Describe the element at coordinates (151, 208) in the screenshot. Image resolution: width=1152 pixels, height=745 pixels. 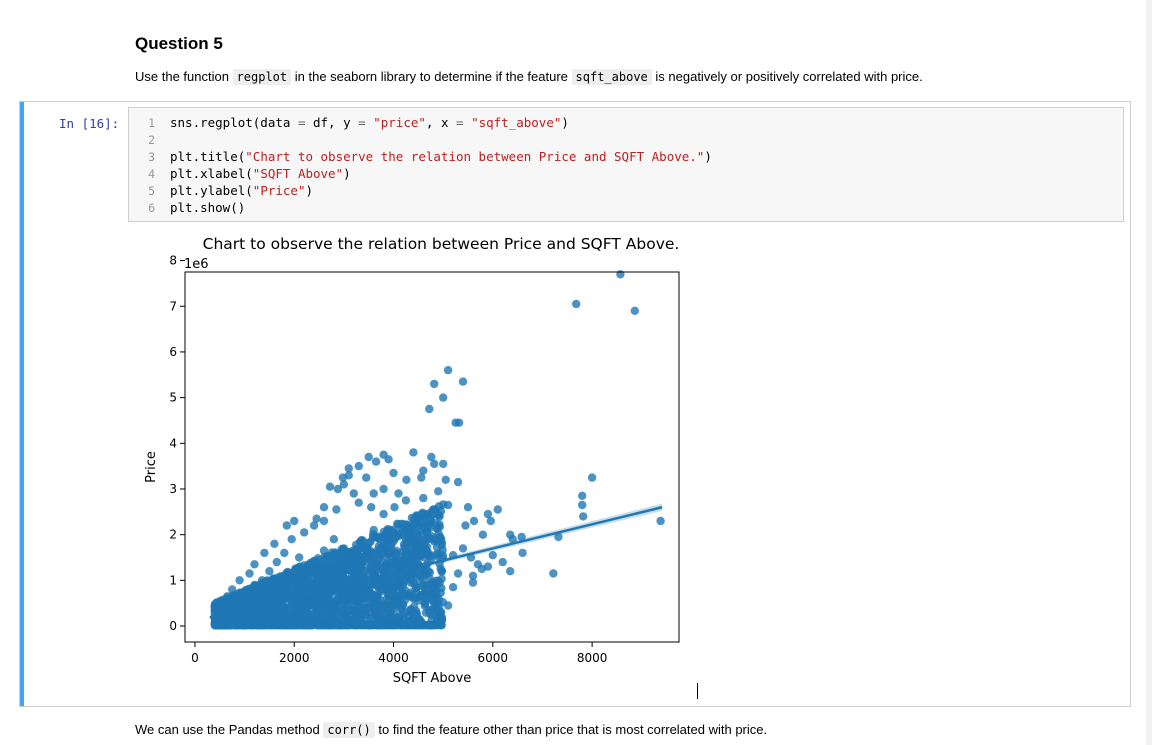
I see `line-number: 6` at that location.